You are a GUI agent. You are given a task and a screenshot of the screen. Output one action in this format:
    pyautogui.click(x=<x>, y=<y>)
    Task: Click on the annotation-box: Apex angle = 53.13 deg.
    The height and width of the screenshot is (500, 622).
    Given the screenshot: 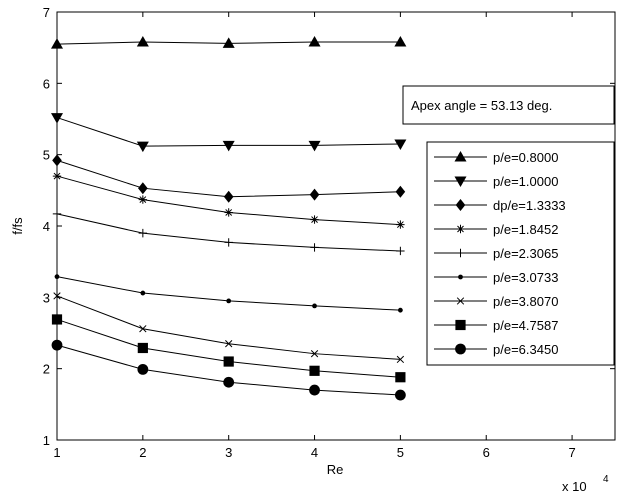 What is the action you would take?
    pyautogui.click(x=508, y=105)
    